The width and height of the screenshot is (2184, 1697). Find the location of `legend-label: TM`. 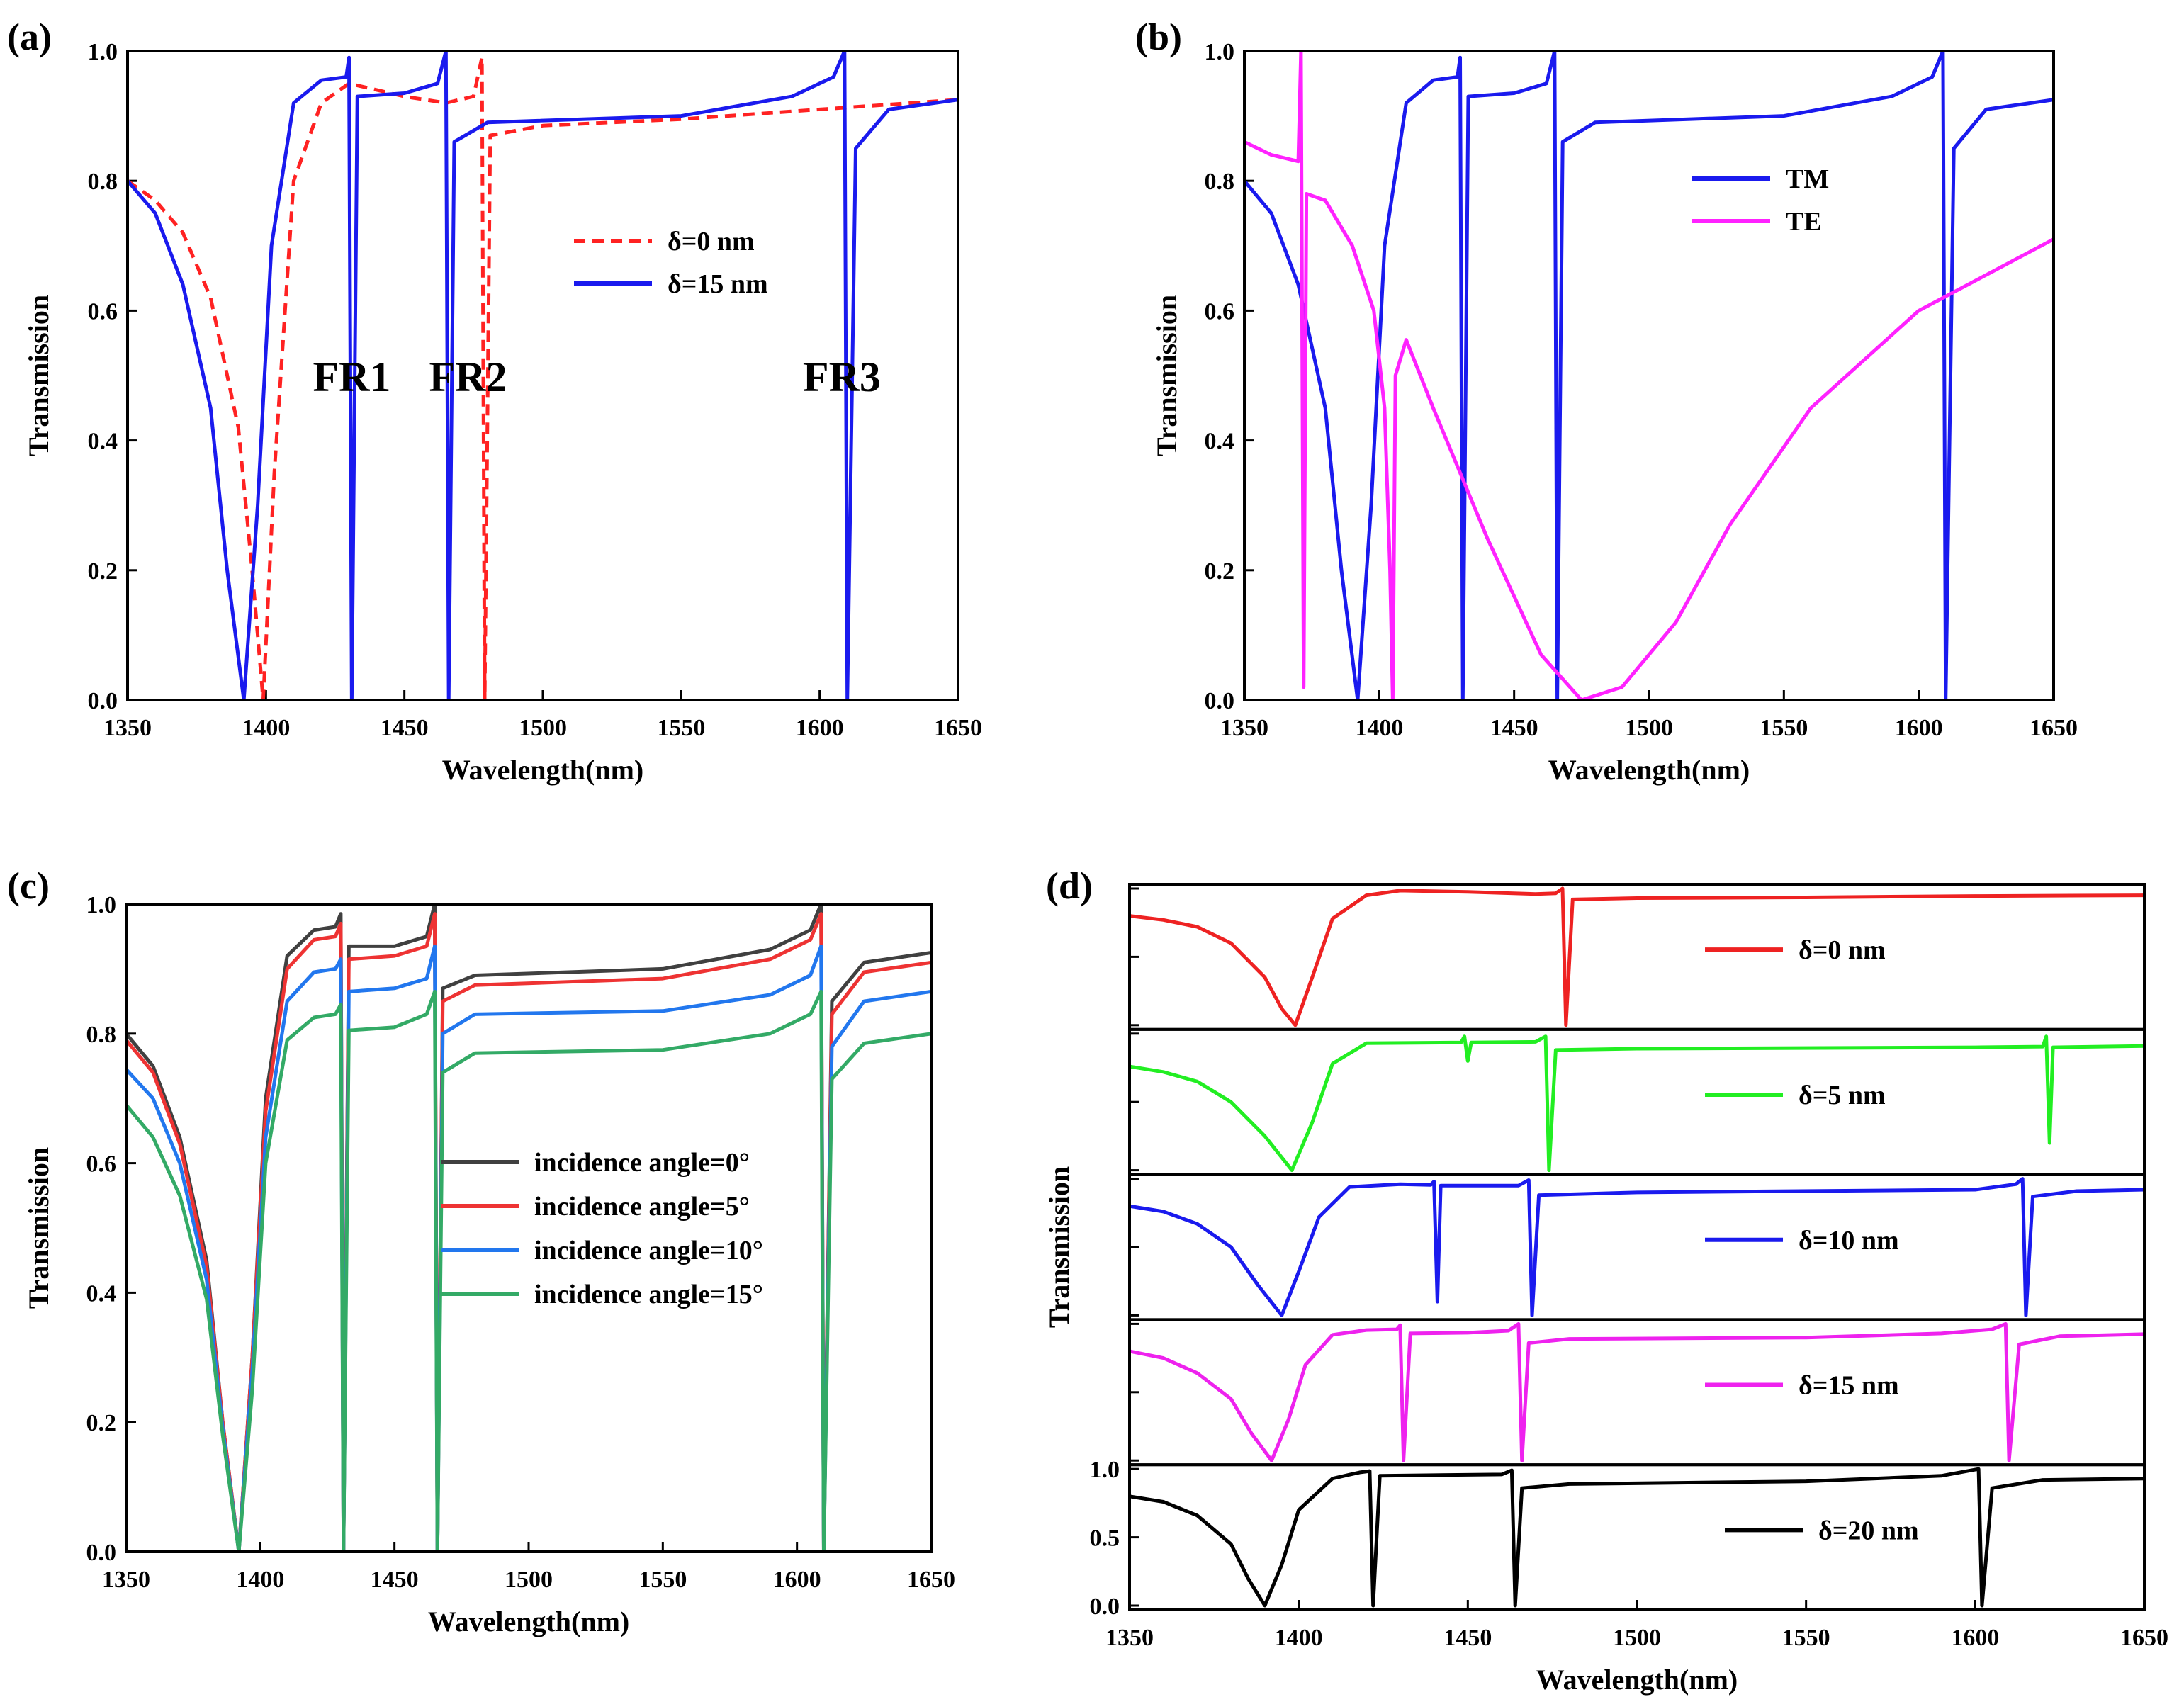

legend-label: TM is located at coordinates (1808, 179).